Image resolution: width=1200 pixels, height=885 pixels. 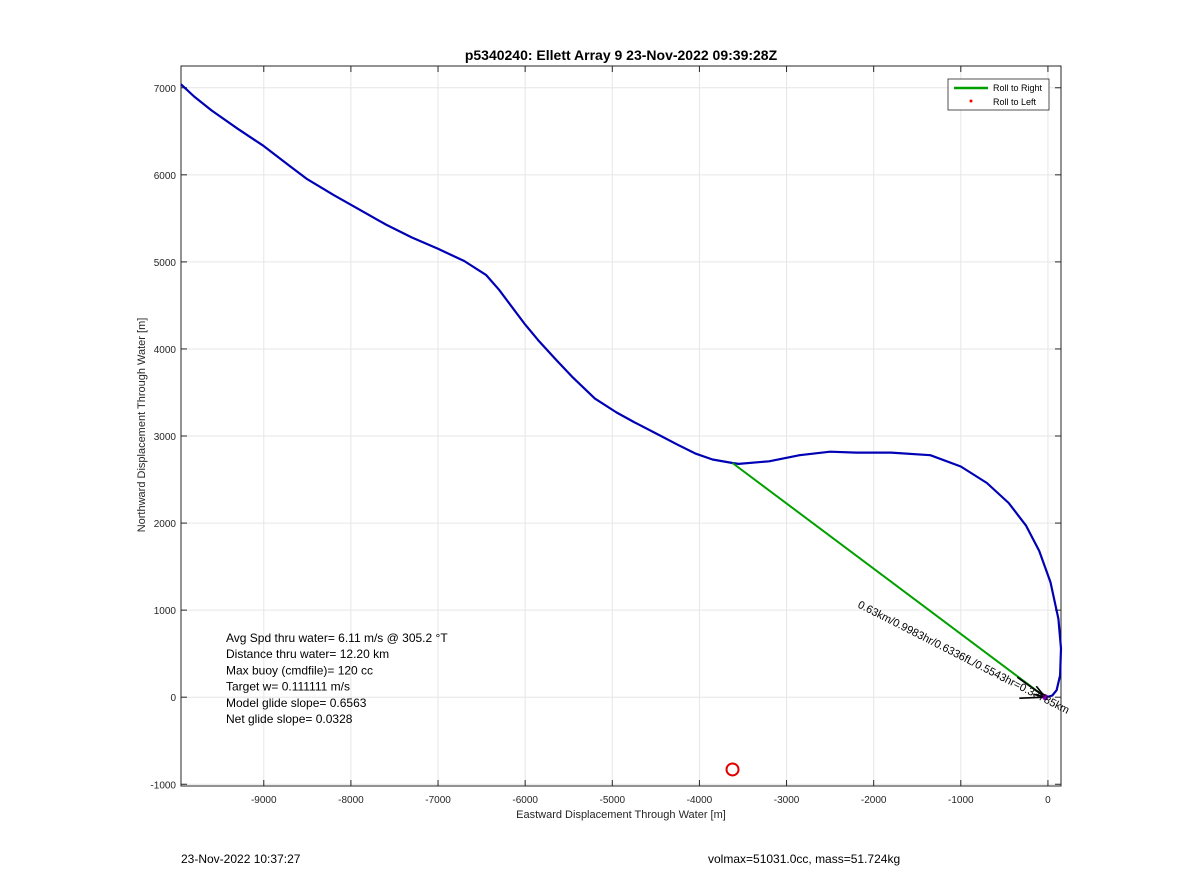 I want to click on legend-box, so click(x=998, y=94).